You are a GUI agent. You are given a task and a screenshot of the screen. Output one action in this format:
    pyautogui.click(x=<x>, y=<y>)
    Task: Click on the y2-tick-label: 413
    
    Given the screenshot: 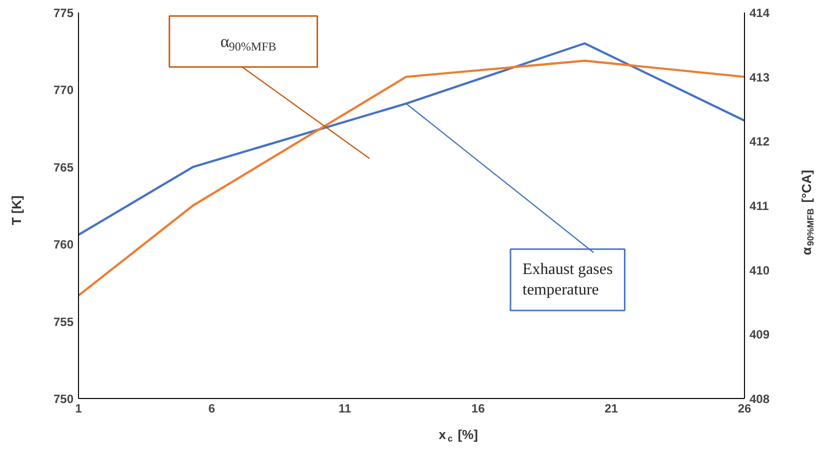 What is the action you would take?
    pyautogui.click(x=760, y=77)
    